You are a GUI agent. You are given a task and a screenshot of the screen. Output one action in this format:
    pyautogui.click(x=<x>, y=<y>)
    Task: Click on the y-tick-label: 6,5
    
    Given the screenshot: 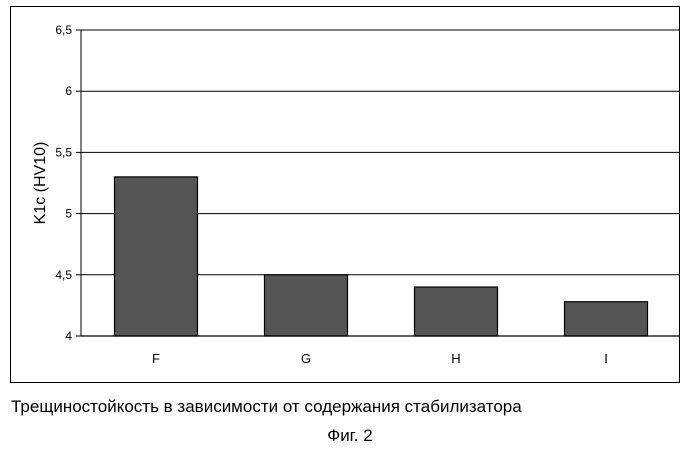 What is the action you would take?
    pyautogui.click(x=63, y=30)
    